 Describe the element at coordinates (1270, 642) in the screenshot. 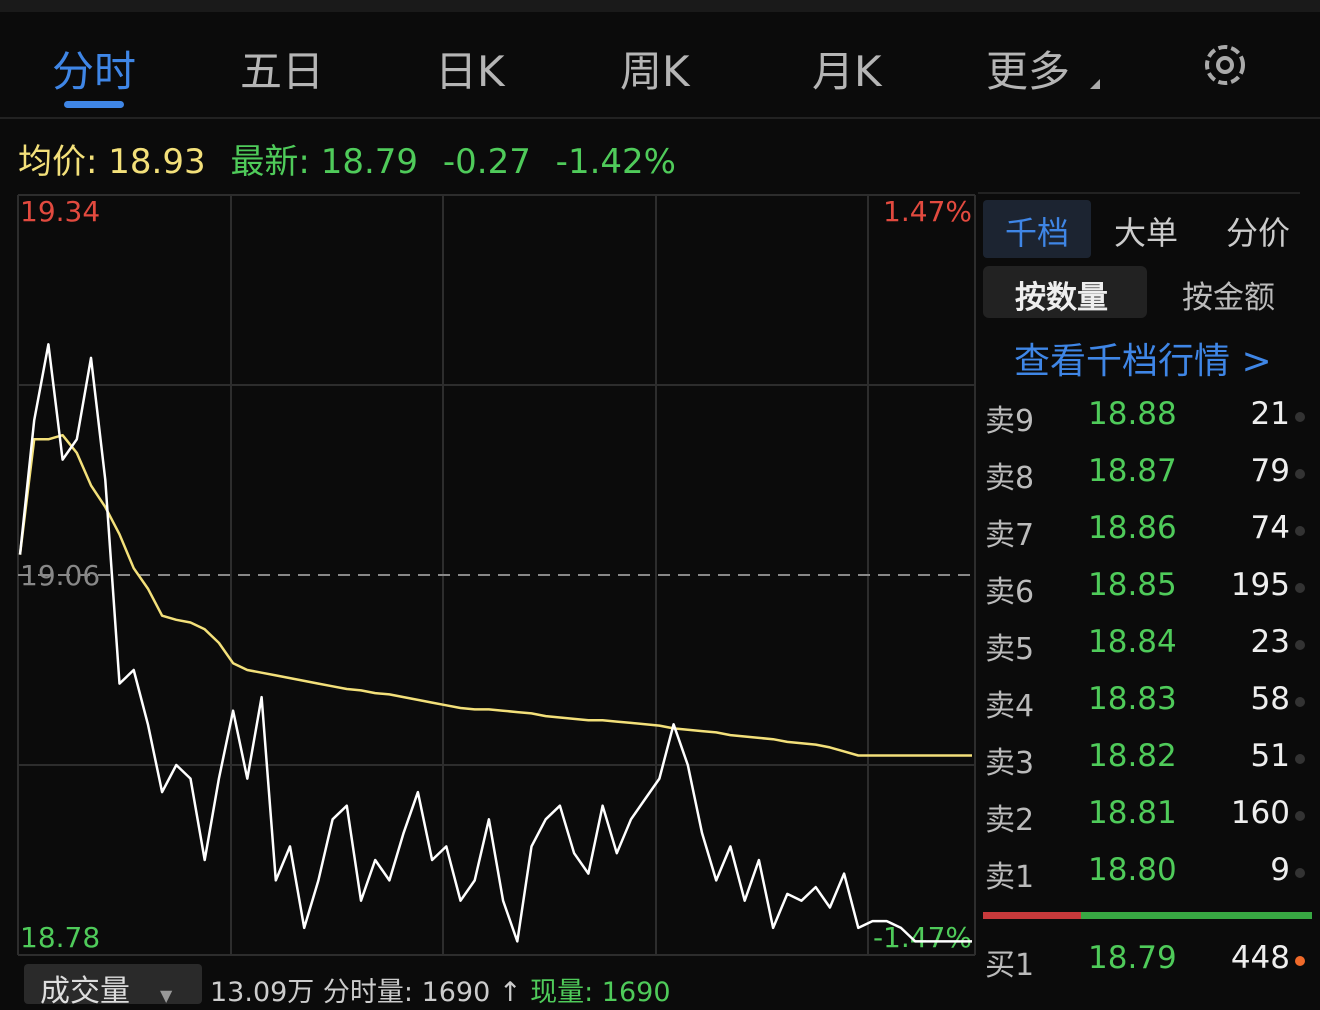

I see `order-qty: 23` at that location.